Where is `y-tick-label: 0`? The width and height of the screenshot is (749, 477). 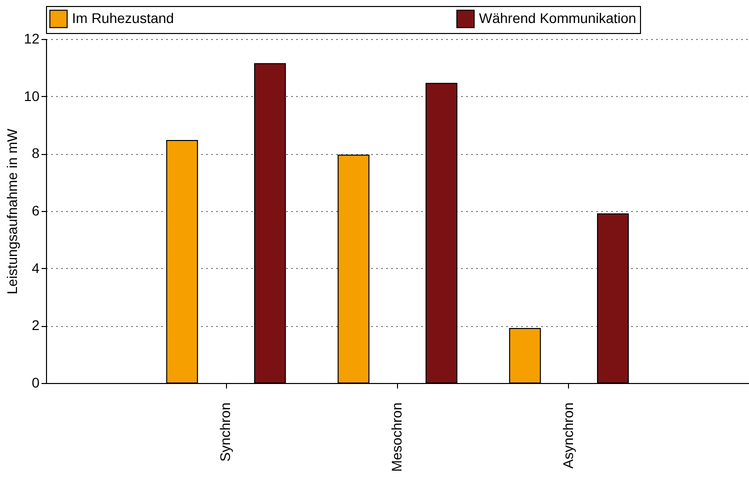 y-tick-label: 0 is located at coordinates (36, 382).